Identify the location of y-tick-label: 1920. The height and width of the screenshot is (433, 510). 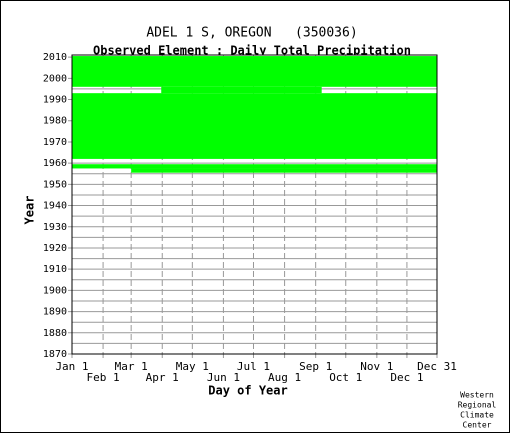
(55, 248).